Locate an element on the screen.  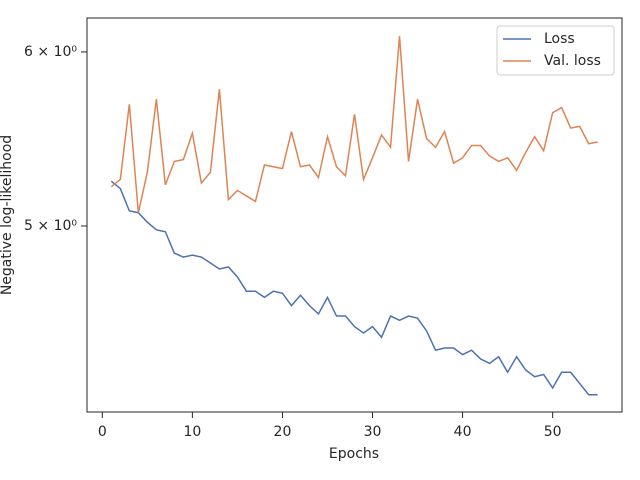
x-tick-label: 20 is located at coordinates (283, 432).